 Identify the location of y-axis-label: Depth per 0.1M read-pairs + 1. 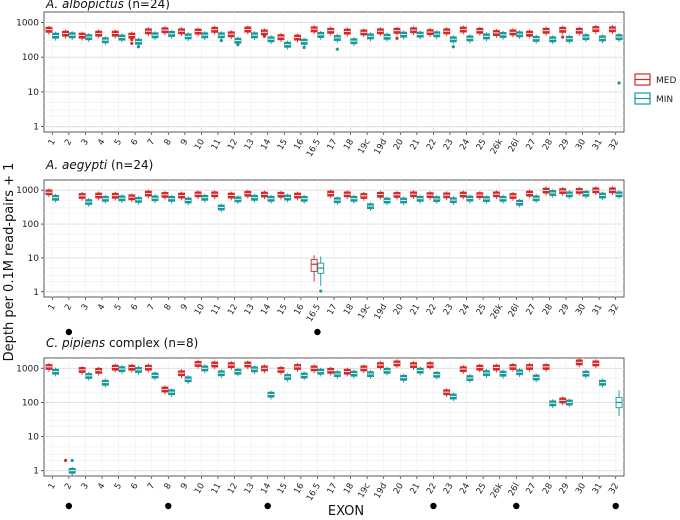
(9, 262).